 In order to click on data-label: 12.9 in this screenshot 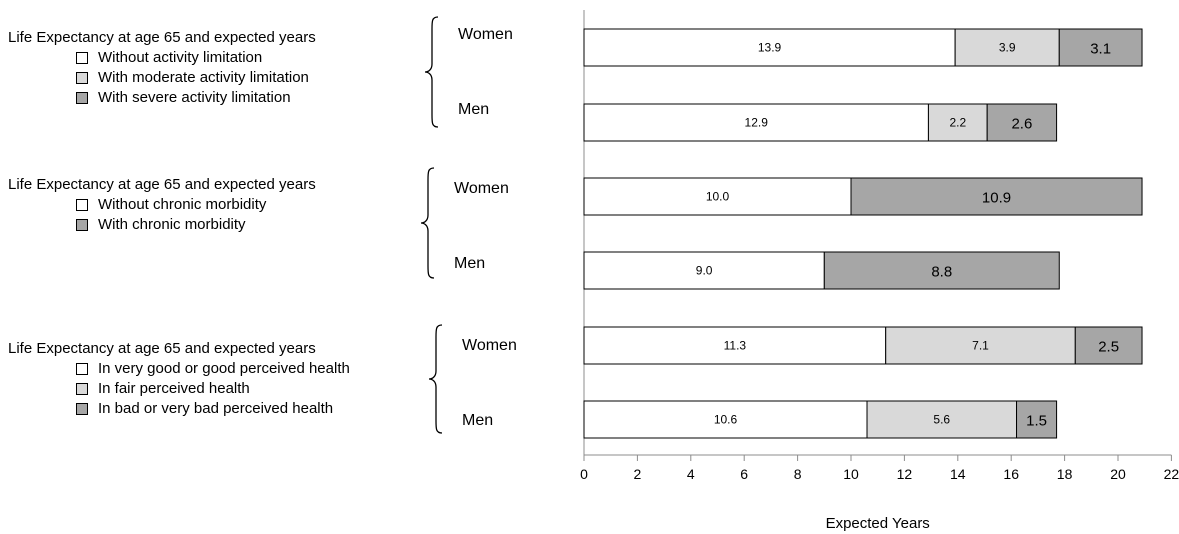, I will do `click(757, 123)`.